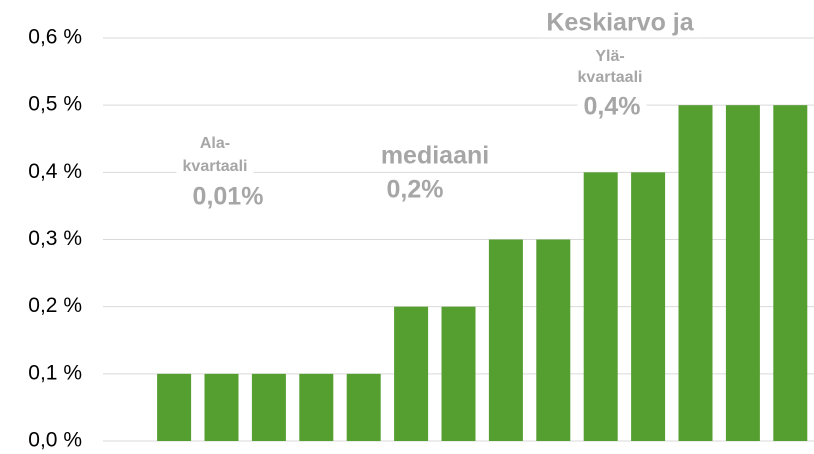  I want to click on annotation: 0,4%, so click(612, 107).